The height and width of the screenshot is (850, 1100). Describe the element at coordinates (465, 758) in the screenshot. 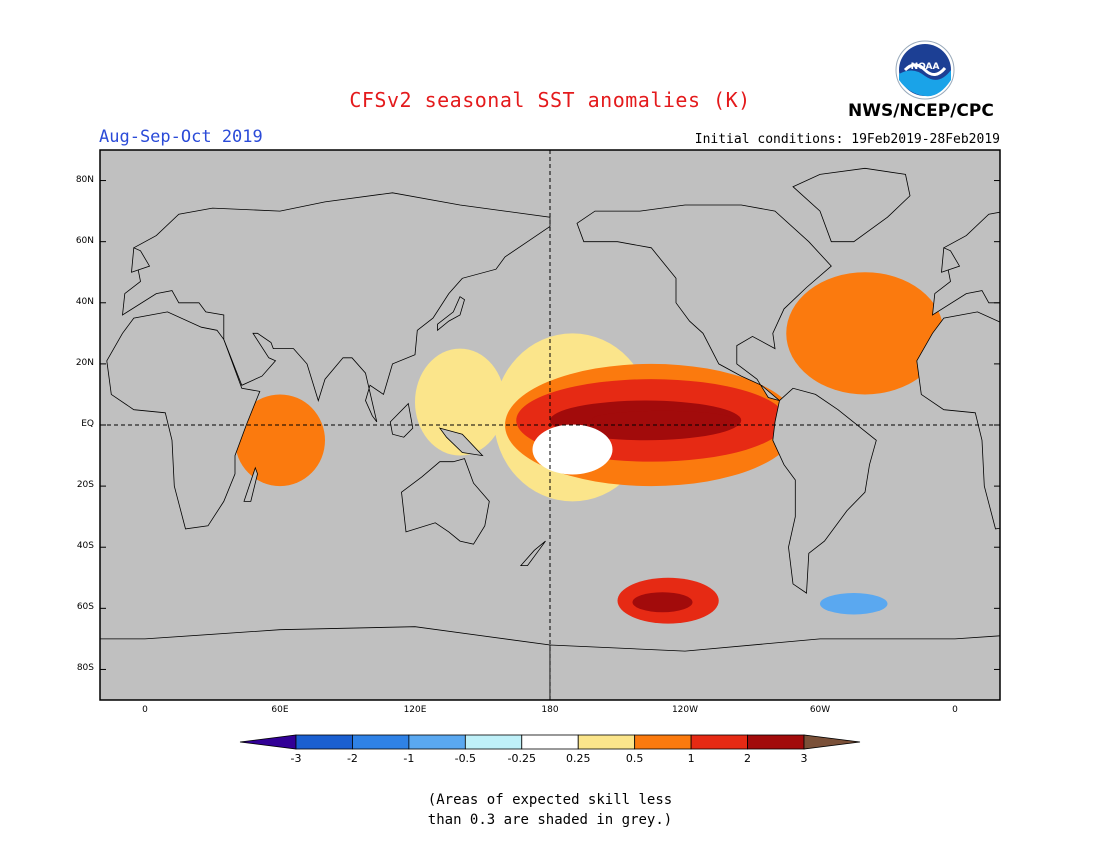

I see `colorbar-tick-label: -0.5` at that location.